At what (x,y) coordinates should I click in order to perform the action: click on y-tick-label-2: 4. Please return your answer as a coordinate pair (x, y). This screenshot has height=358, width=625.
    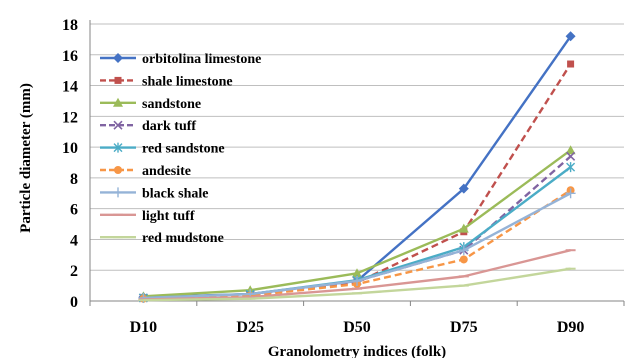
    Looking at the image, I should click on (74, 240).